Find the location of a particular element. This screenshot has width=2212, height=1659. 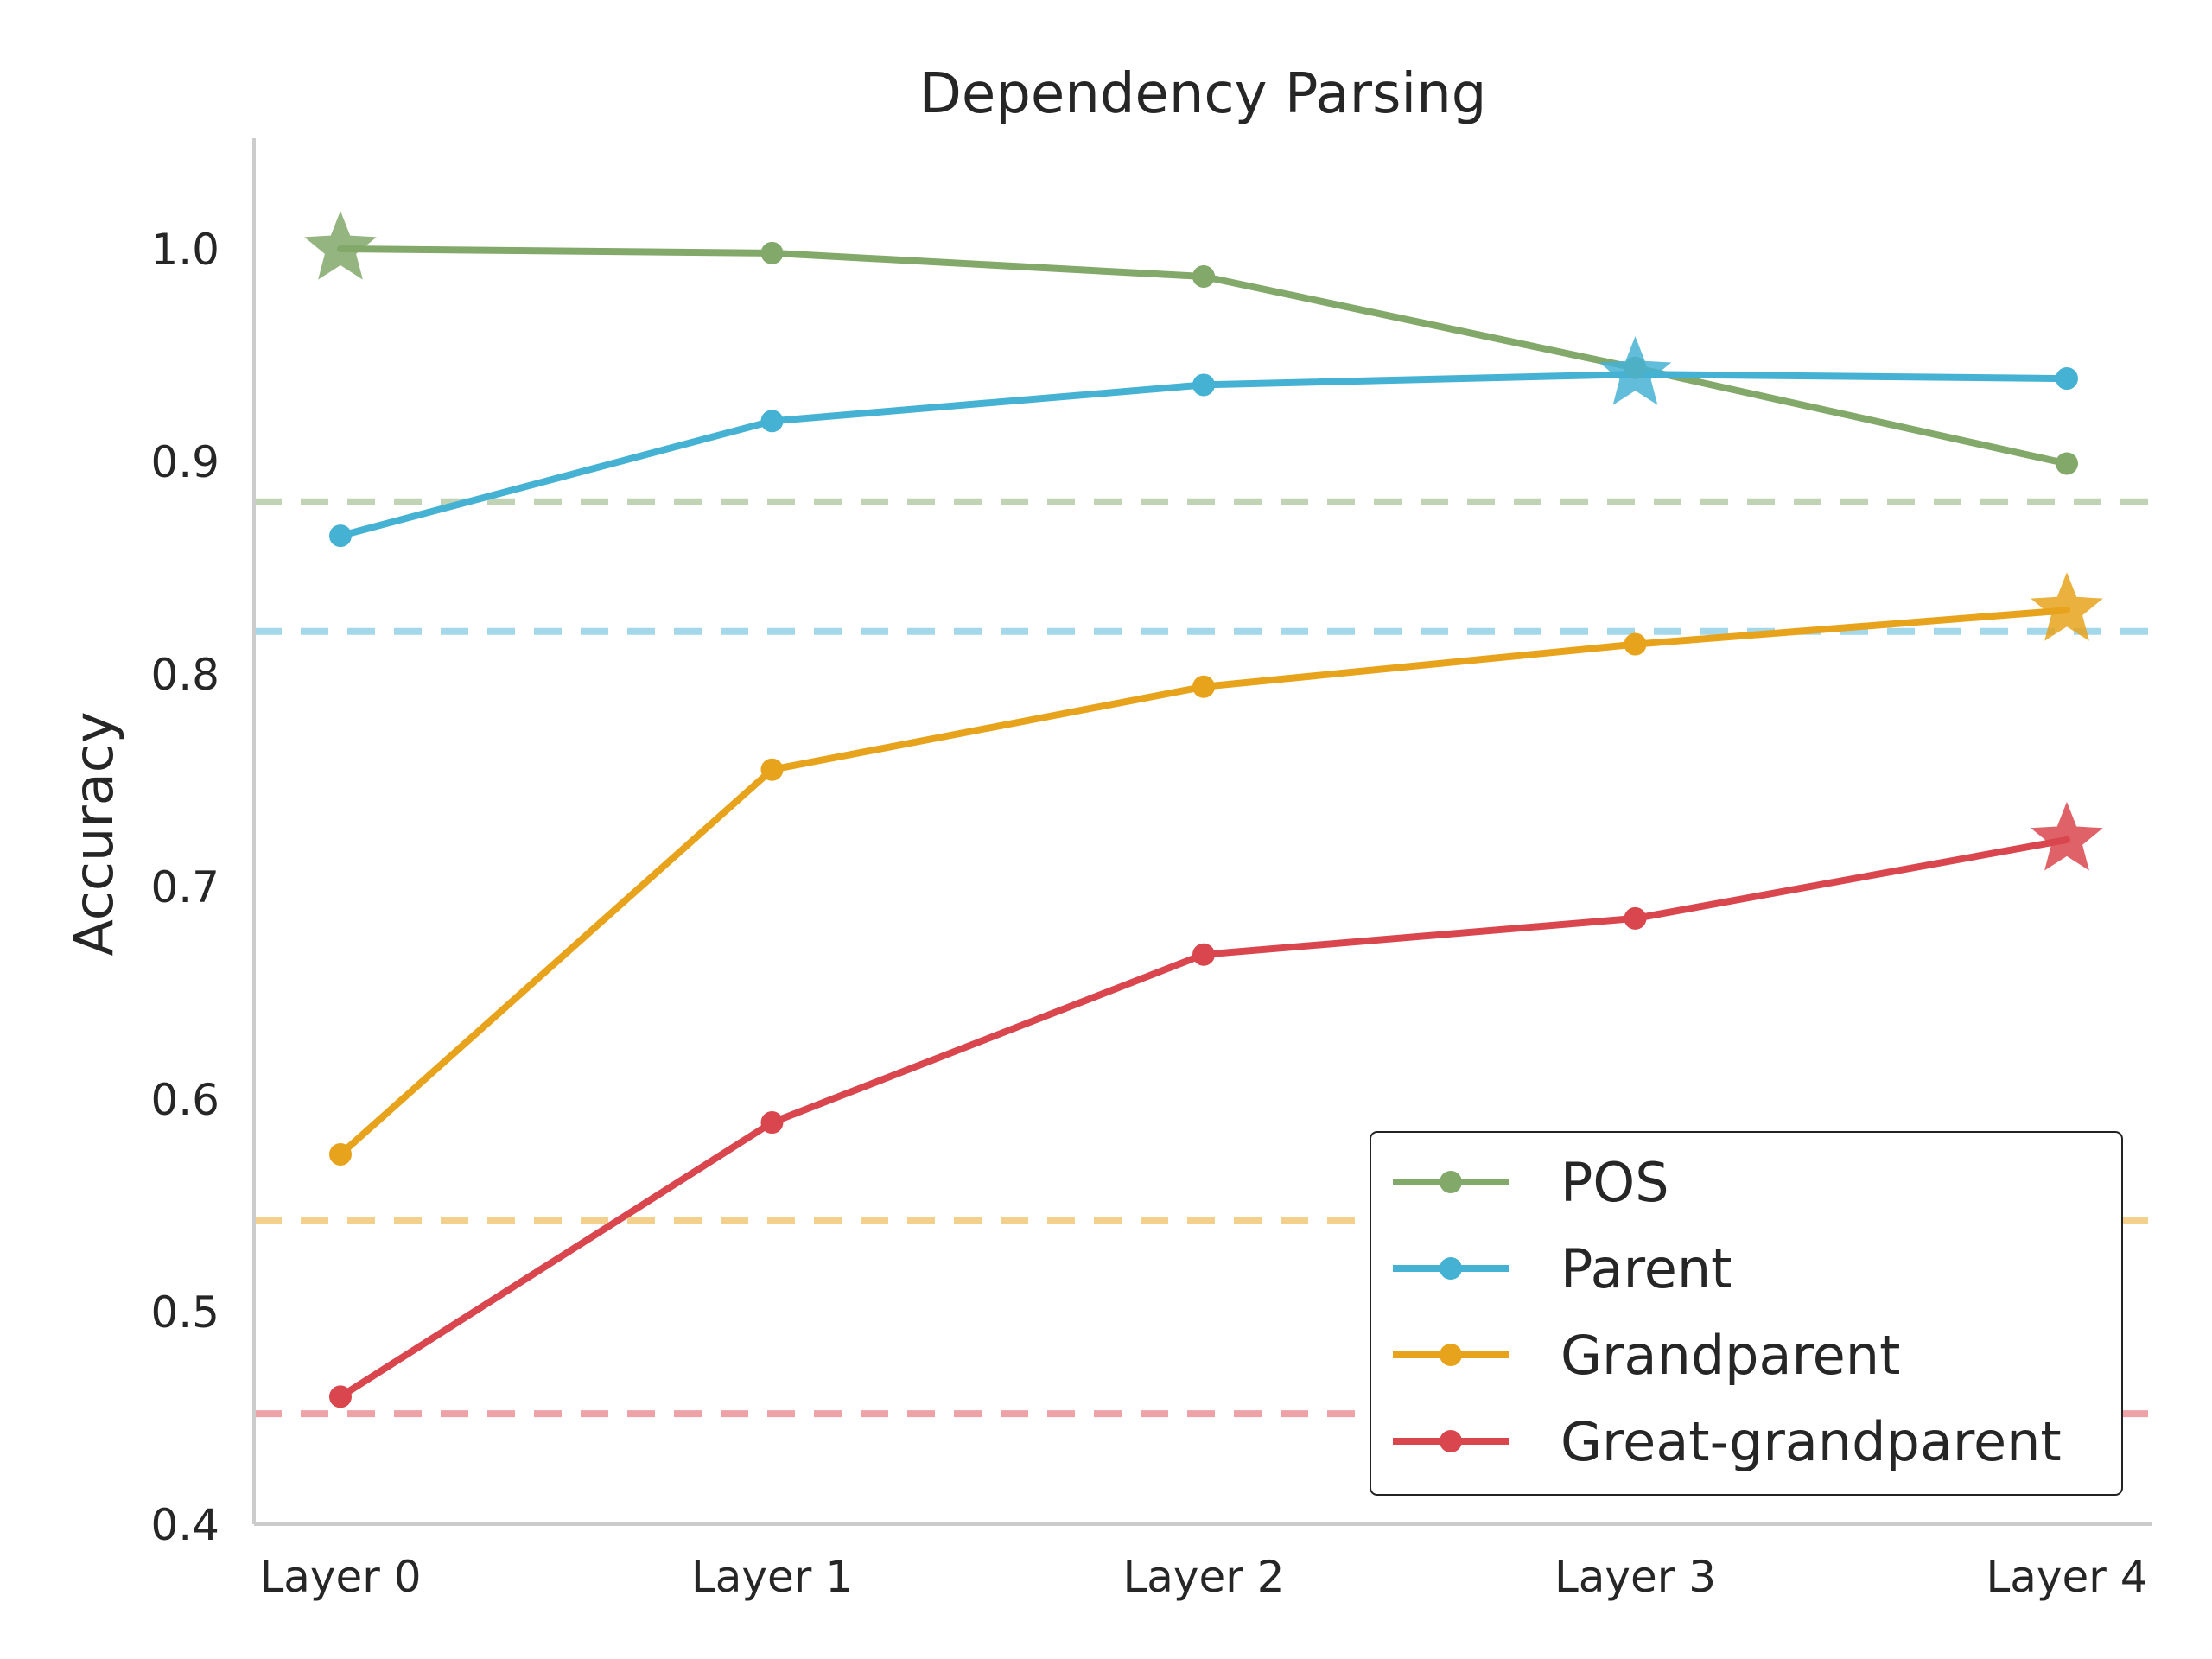

series-line-parent is located at coordinates (1203, 455).